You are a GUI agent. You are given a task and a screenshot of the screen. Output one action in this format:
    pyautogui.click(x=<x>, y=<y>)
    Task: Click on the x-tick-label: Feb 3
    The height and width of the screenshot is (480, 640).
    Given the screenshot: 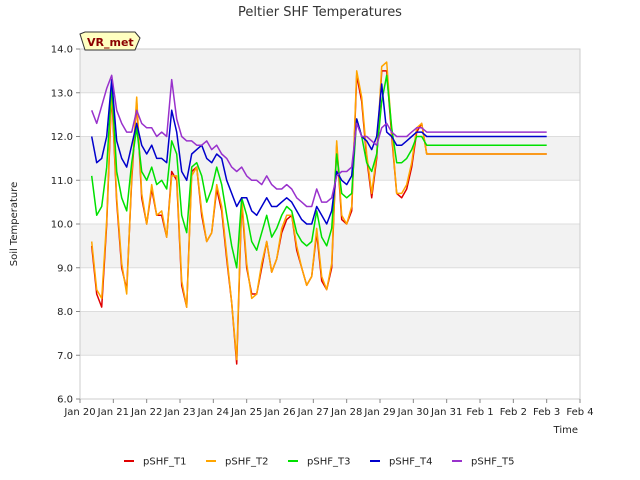 What is the action you would take?
    pyautogui.click(x=546, y=412)
    